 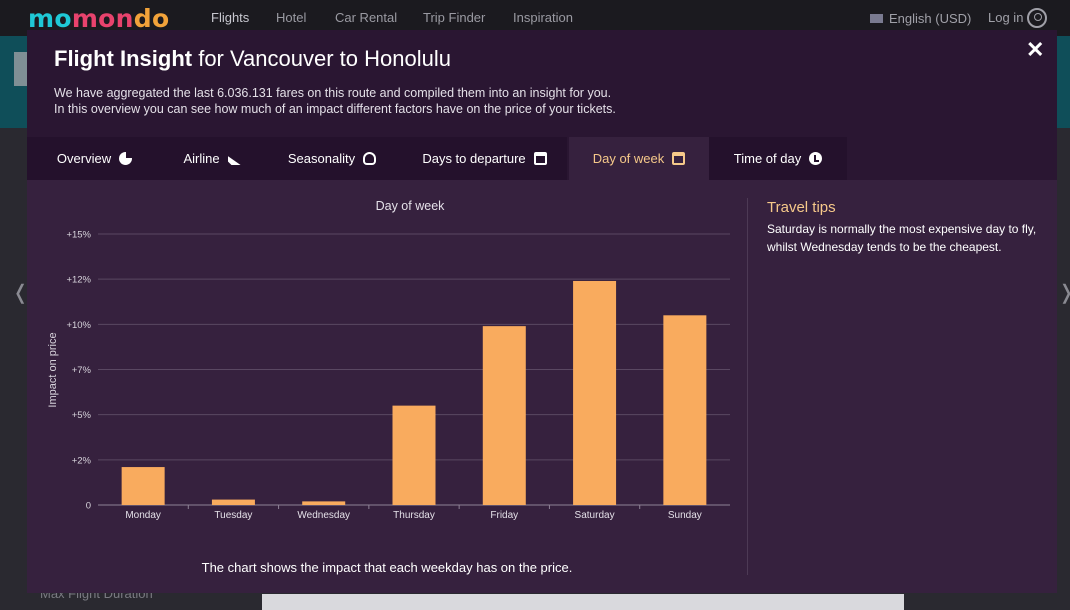 What do you see at coordinates (291, 17) in the screenshot?
I see `nav-hotel: Hotel` at bounding box center [291, 17].